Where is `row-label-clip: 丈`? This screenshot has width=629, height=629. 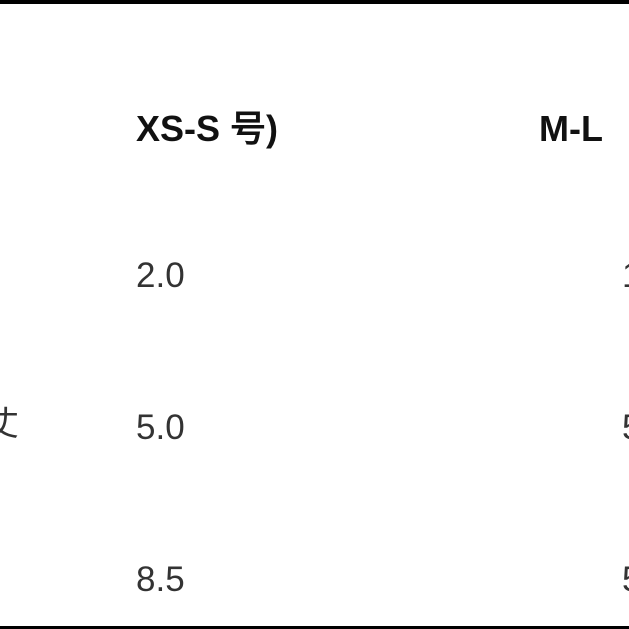
row-label-clip: 丈 is located at coordinates (10, 425).